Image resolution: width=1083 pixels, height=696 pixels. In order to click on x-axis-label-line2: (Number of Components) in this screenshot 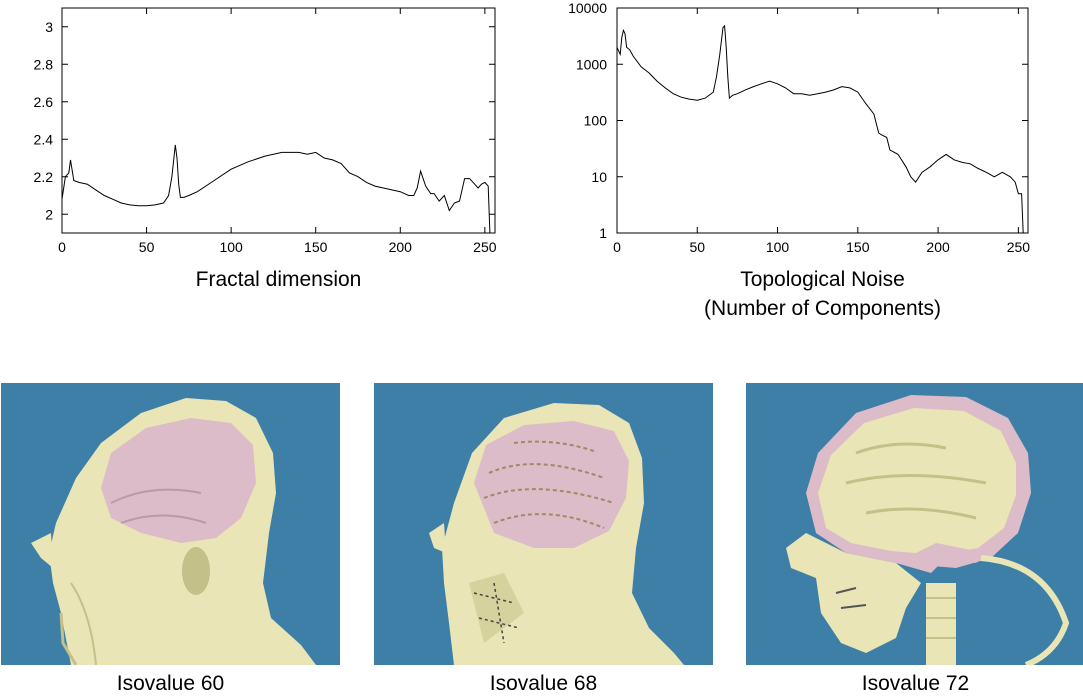, I will do `click(822, 308)`.